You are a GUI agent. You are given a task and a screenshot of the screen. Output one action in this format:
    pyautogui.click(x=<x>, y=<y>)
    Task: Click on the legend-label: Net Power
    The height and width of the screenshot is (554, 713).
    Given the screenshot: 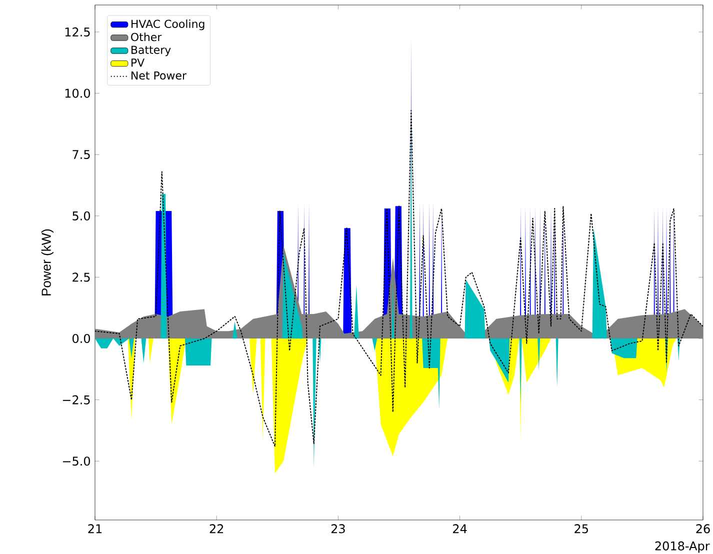 What is the action you would take?
    pyautogui.click(x=159, y=75)
    